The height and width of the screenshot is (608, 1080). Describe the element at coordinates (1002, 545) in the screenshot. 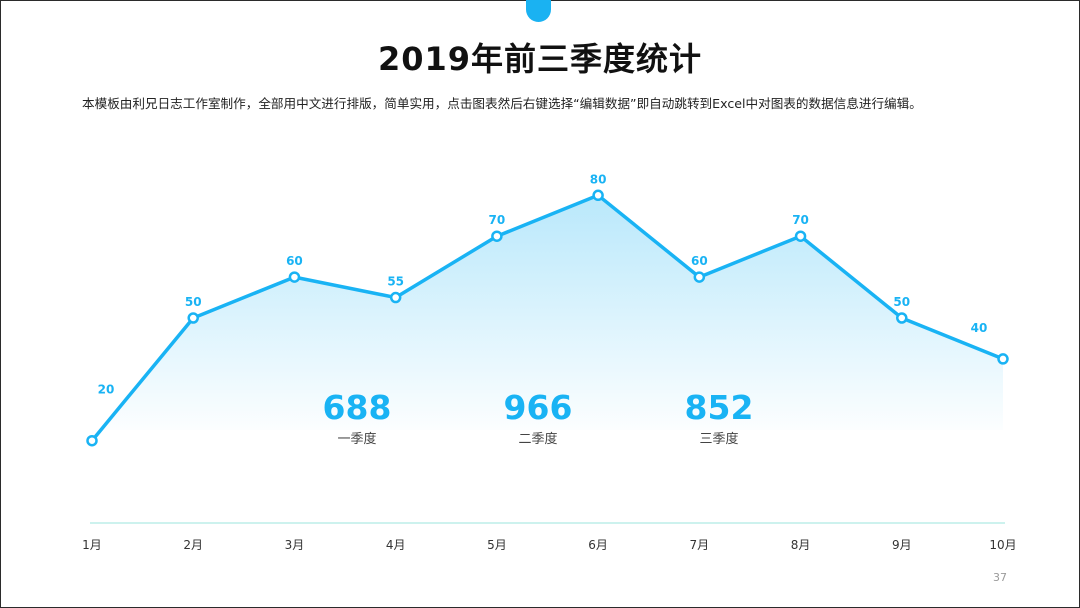

I see `x-tick-label: 10月` at that location.